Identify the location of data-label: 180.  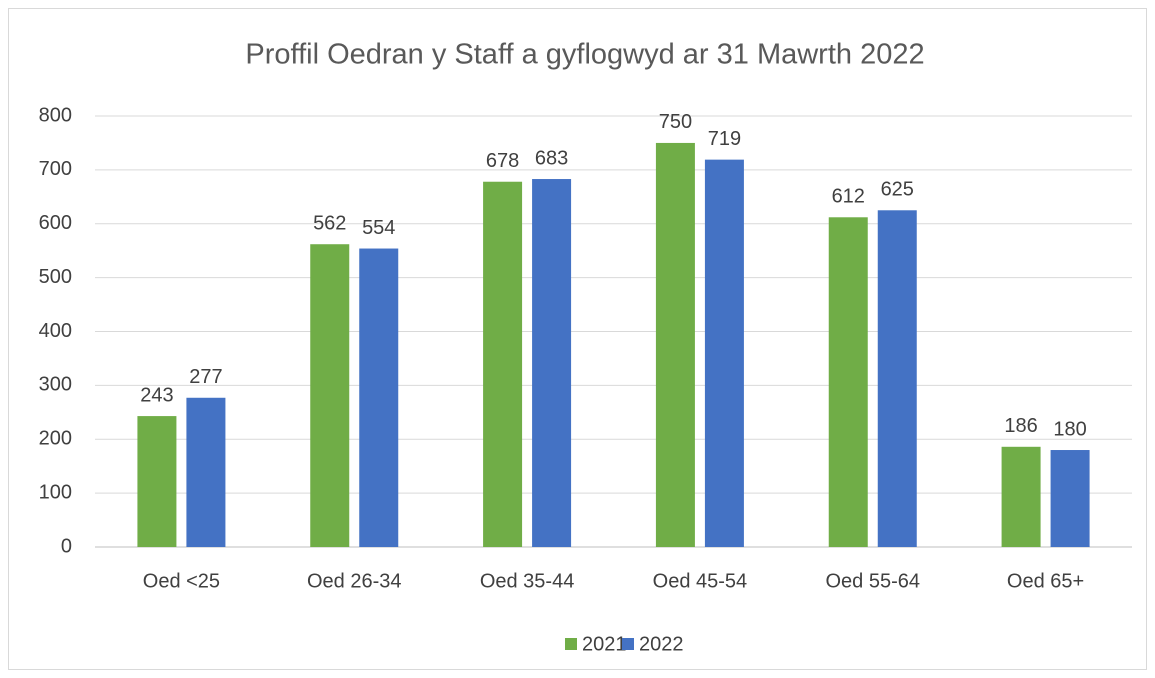
(1069, 429).